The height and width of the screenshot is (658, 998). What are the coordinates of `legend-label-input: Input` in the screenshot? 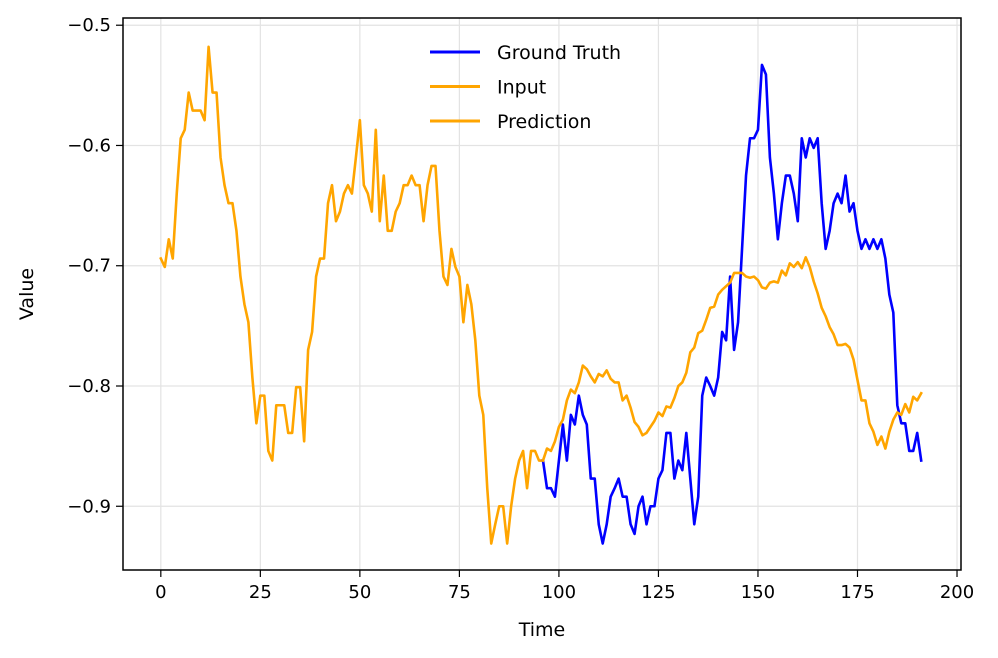 It's located at (521, 88).